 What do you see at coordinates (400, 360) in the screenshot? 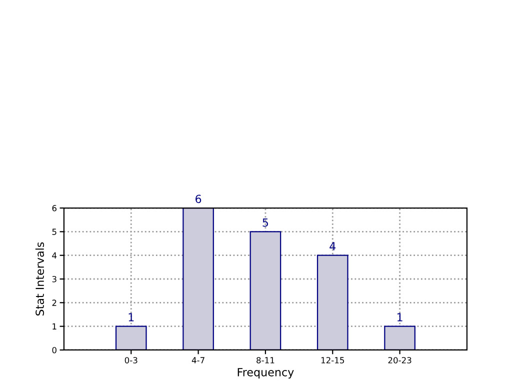
I see `x-tick-label: 20-23` at bounding box center [400, 360].